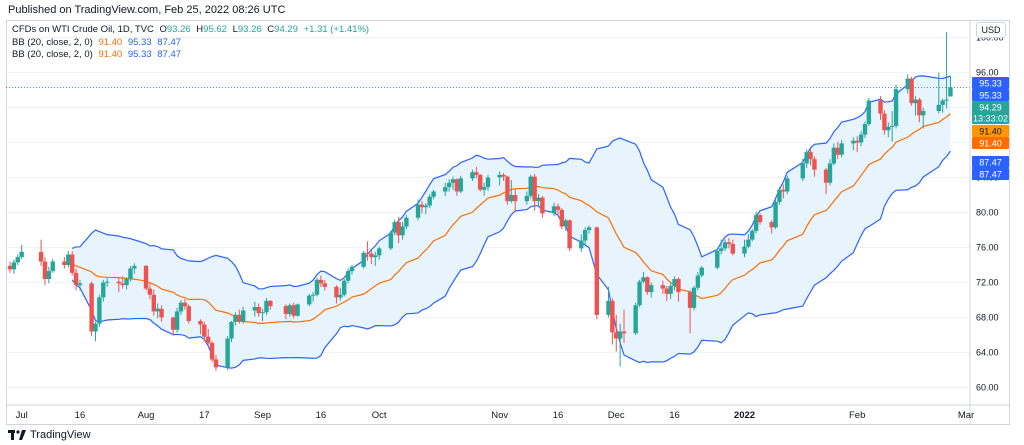 This screenshot has height=445, width=1024. Describe the element at coordinates (379, 415) in the screenshot. I see `time-tick-label: Oct` at that location.